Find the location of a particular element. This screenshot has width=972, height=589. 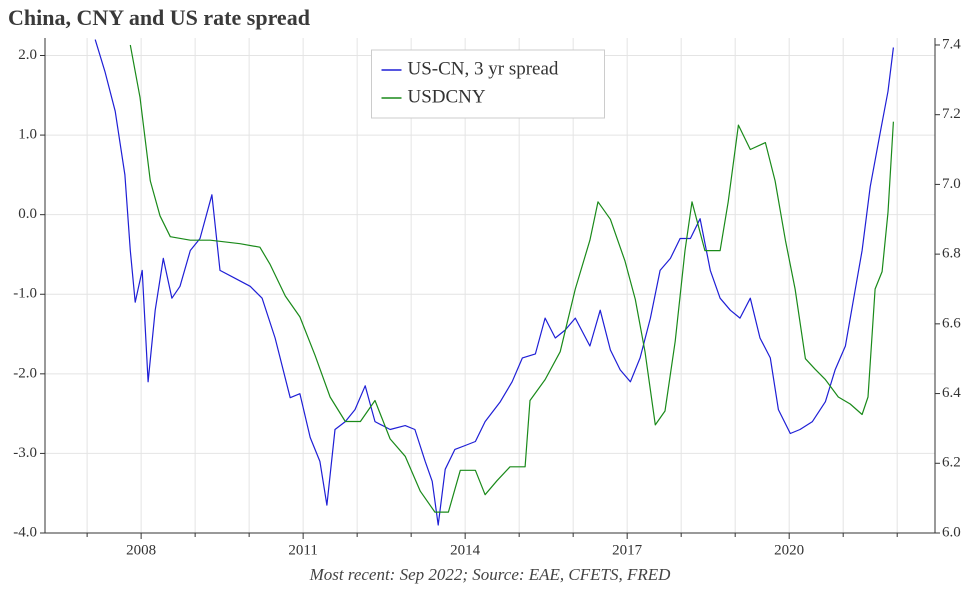

legend-label: USDCNY is located at coordinates (447, 96).